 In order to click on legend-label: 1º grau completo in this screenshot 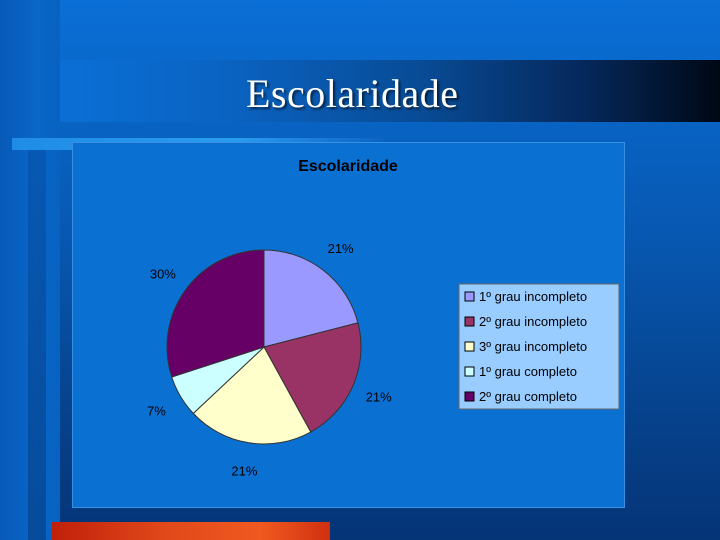, I will do `click(528, 371)`.